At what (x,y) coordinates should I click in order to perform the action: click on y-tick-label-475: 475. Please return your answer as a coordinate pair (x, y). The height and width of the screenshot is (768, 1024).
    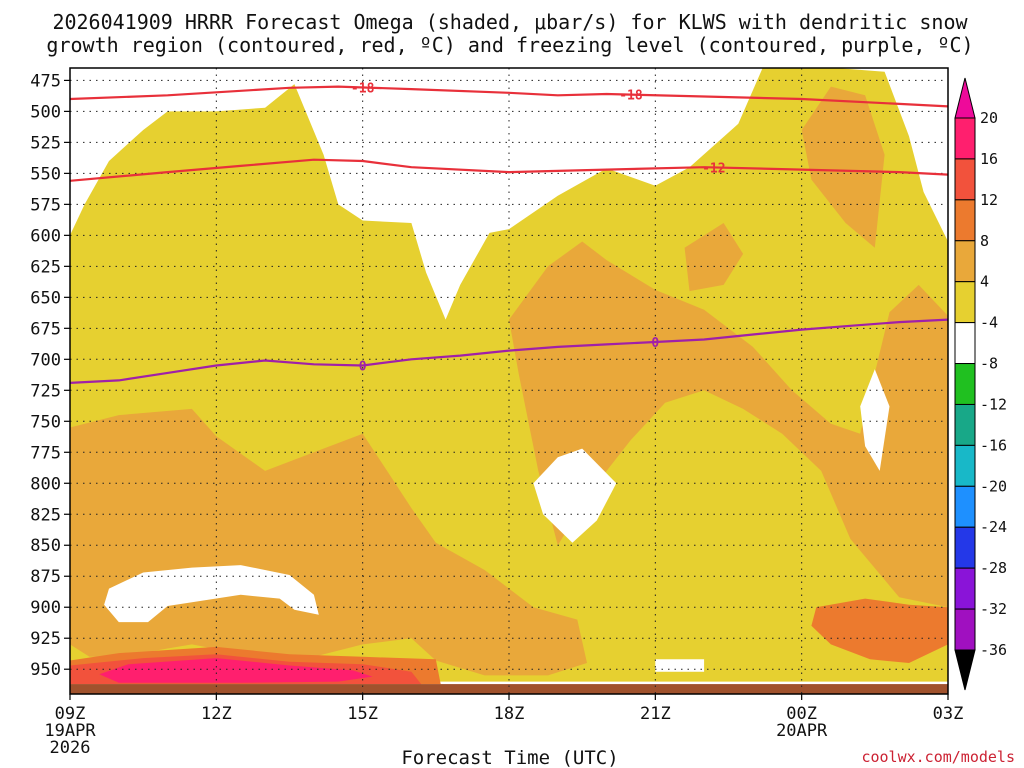
    Looking at the image, I should click on (45, 81).